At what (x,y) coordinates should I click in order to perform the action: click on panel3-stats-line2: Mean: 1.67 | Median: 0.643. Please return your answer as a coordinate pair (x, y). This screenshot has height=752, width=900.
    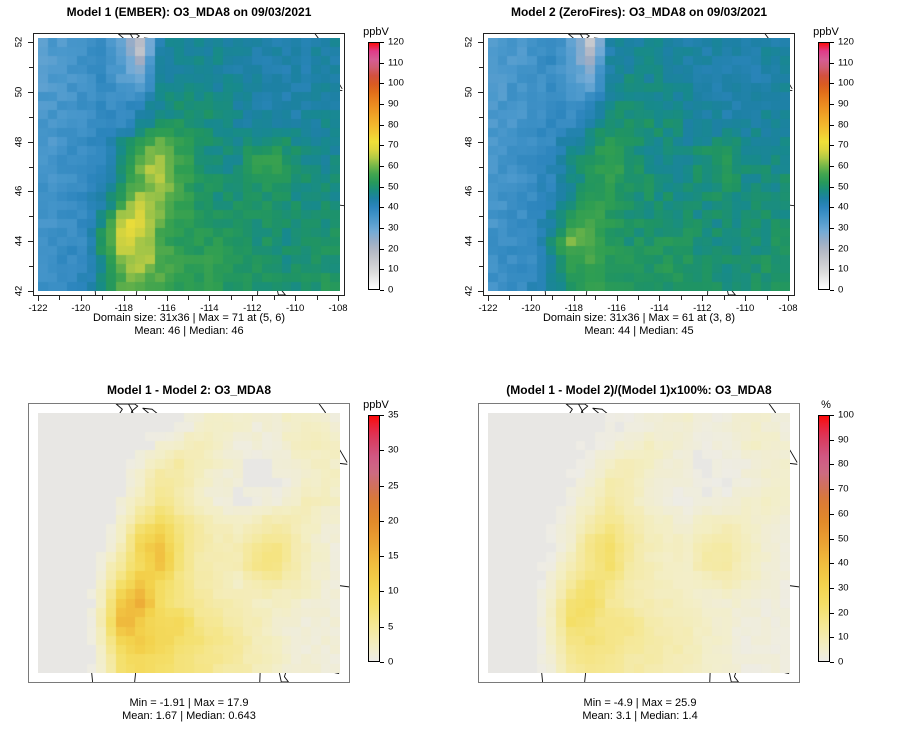
    Looking at the image, I should click on (189, 716).